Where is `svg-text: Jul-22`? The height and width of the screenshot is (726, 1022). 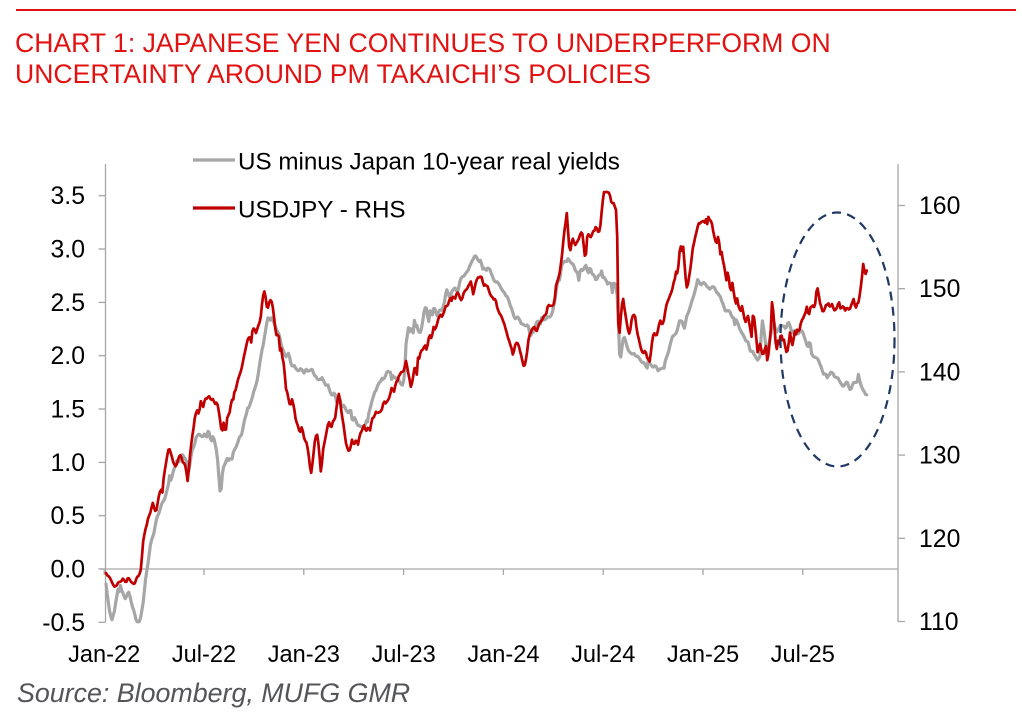
svg-text: Jul-22 is located at coordinates (204, 655).